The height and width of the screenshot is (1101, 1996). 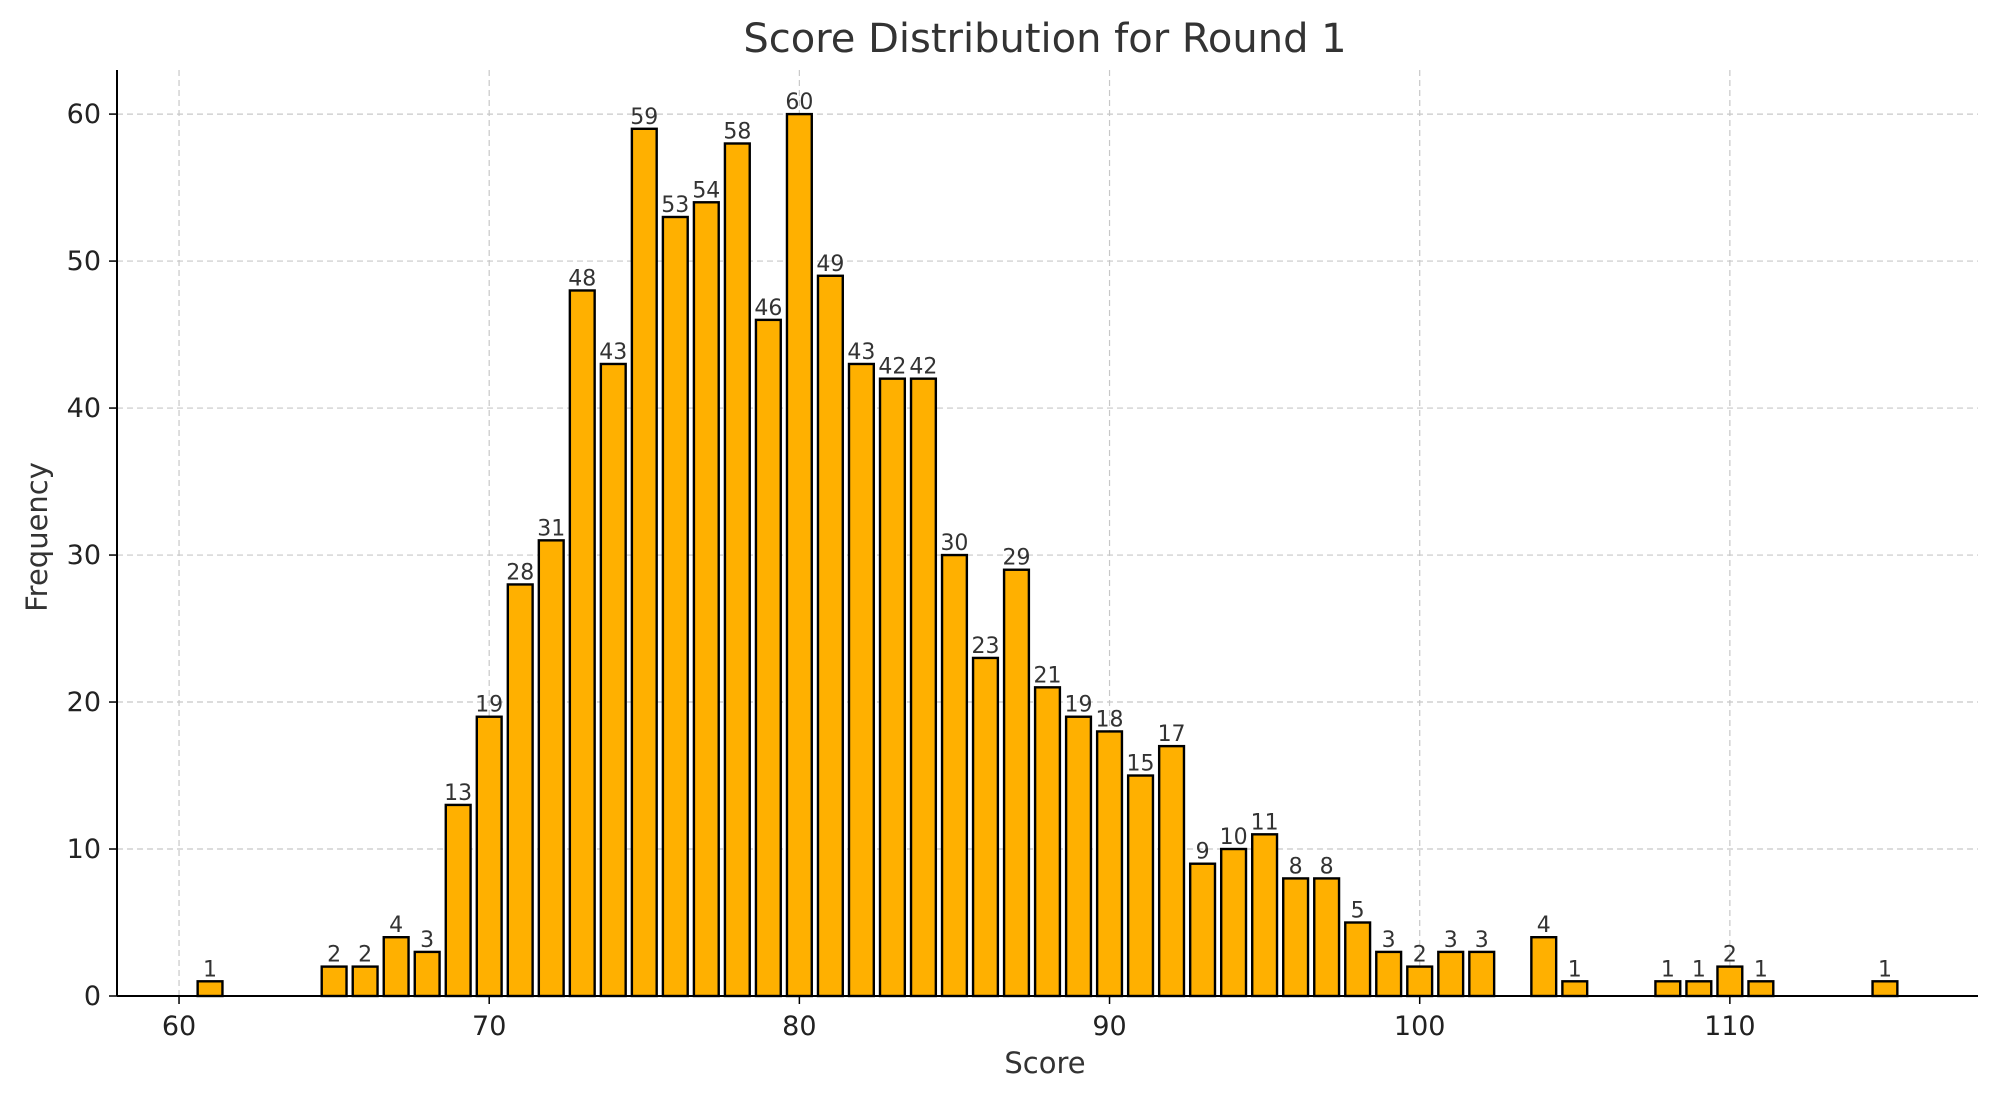 I want to click on data-label-score-66: 2, so click(x=365, y=955).